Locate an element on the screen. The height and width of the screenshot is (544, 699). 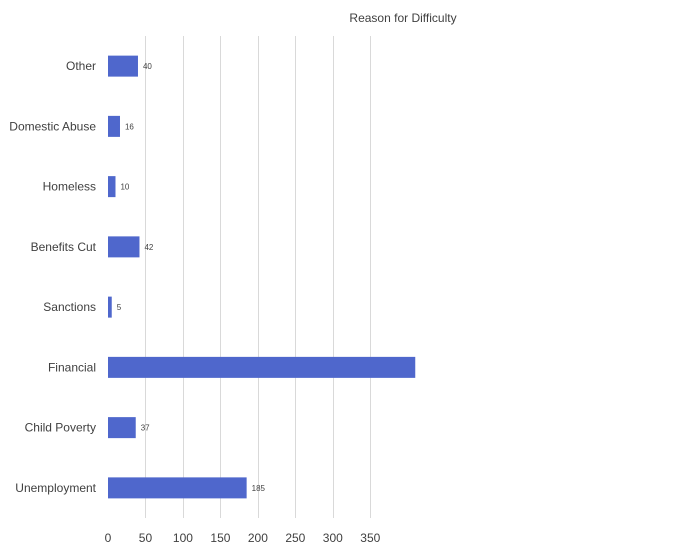
data-label: 16 is located at coordinates (129, 126).